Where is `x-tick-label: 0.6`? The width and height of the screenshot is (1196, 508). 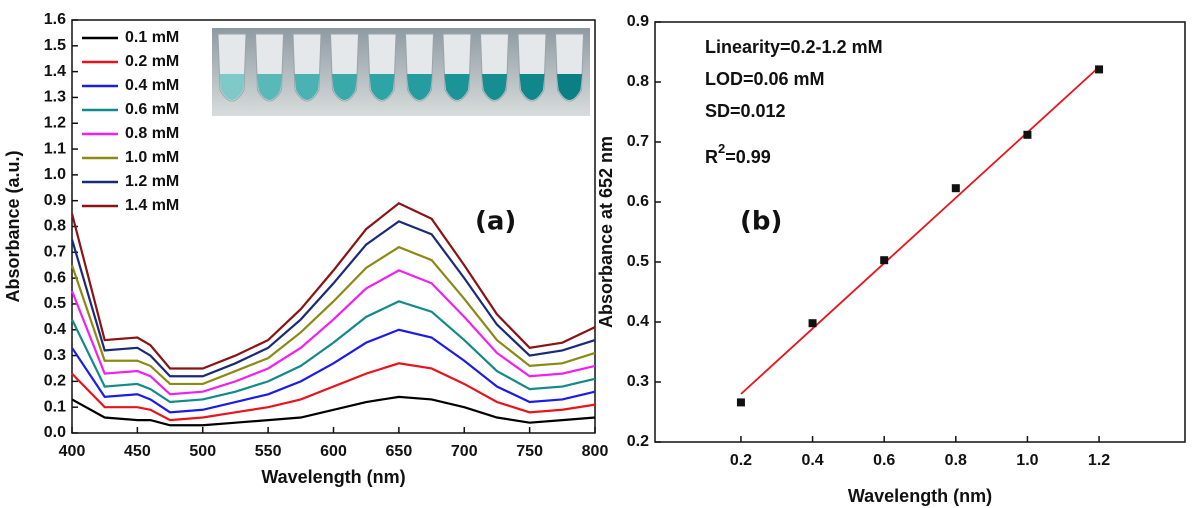 x-tick-label: 0.6 is located at coordinates (884, 460).